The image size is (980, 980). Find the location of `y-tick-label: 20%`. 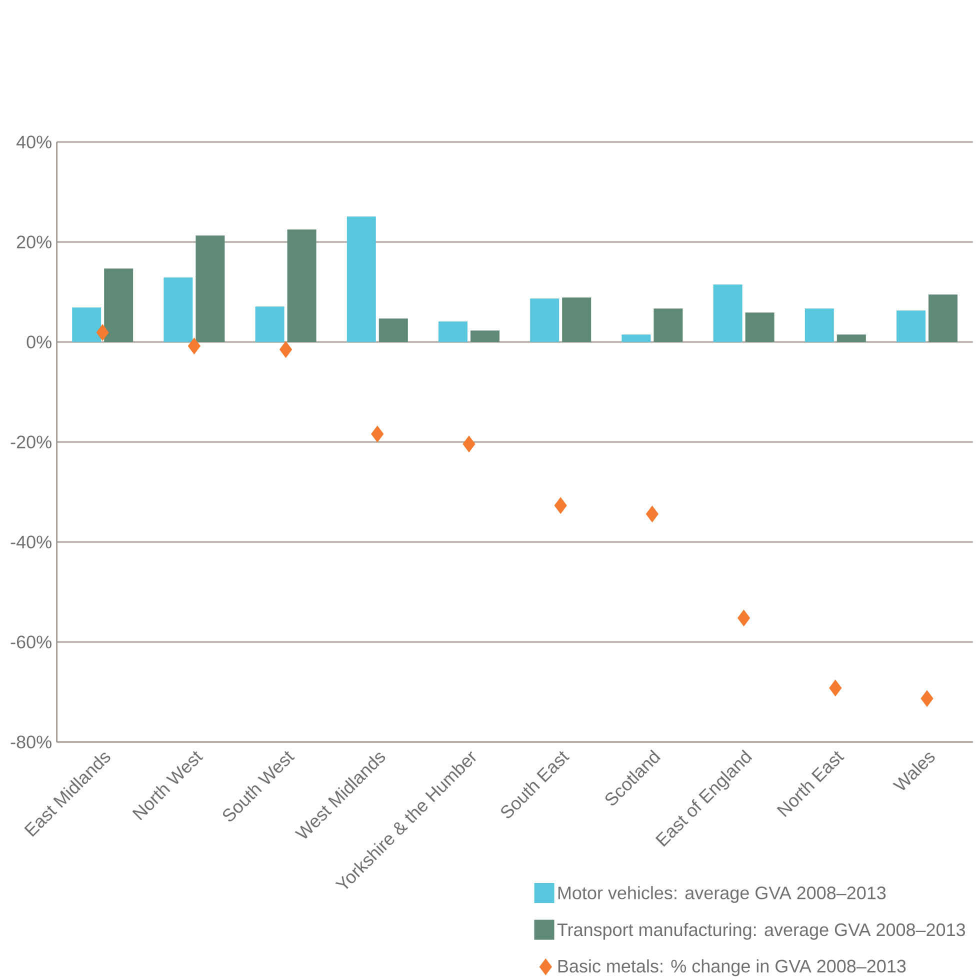

y-tick-label: 20% is located at coordinates (34, 242).